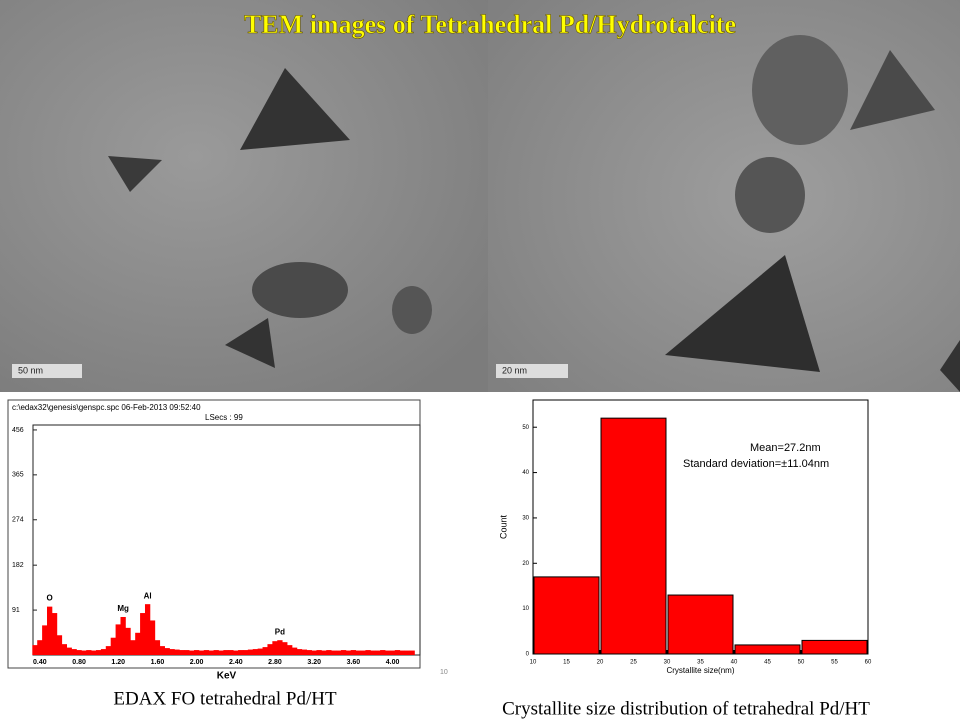  I want to click on scale-label: 20 nm, so click(514, 370).